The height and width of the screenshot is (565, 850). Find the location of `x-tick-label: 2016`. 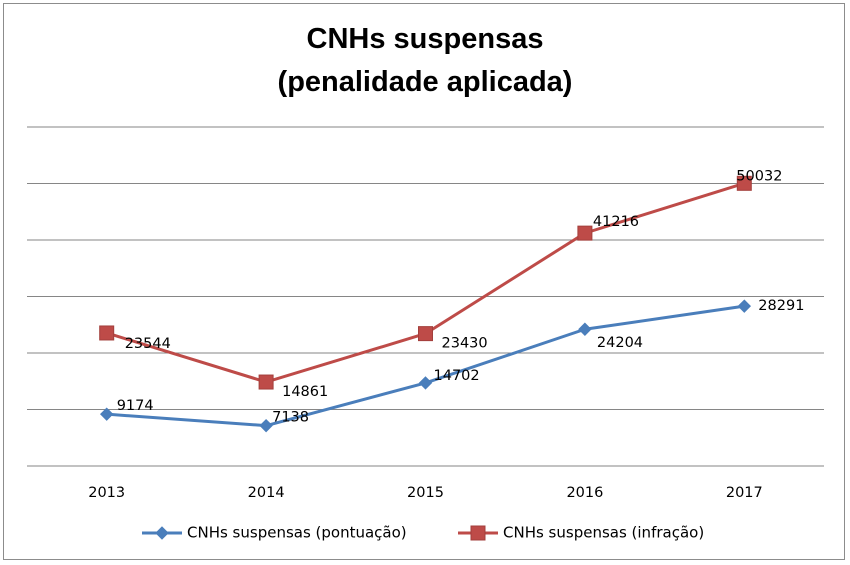

x-tick-label: 2016 is located at coordinates (584, 493).